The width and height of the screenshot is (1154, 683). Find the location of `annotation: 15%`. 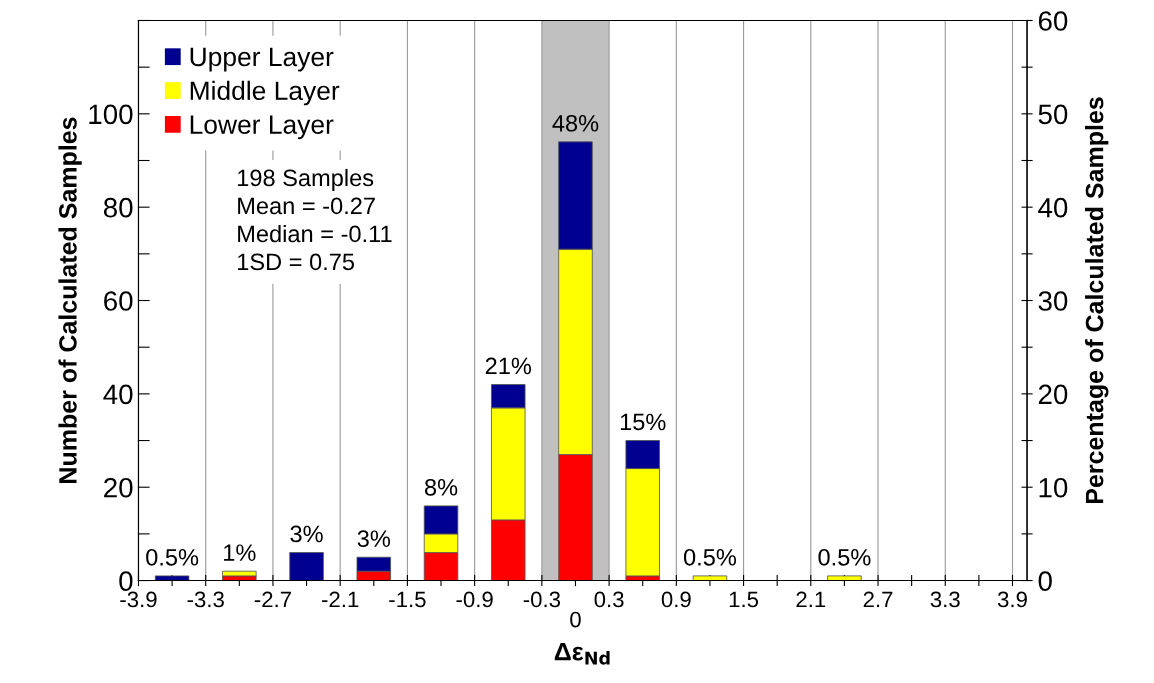

annotation: 15% is located at coordinates (643, 422).